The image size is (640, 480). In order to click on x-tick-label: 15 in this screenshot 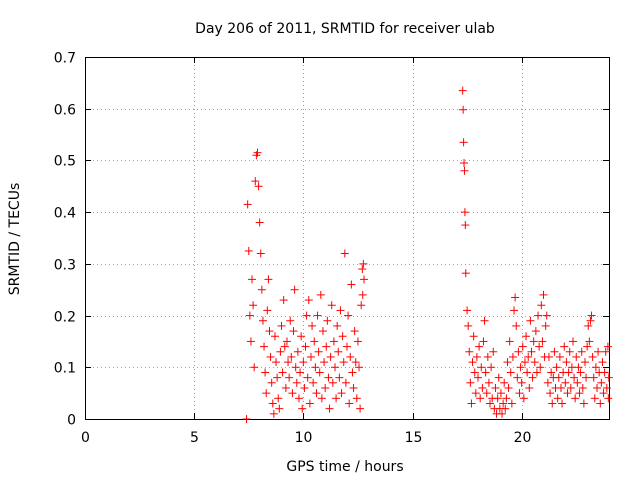, I will do `click(414, 438)`.